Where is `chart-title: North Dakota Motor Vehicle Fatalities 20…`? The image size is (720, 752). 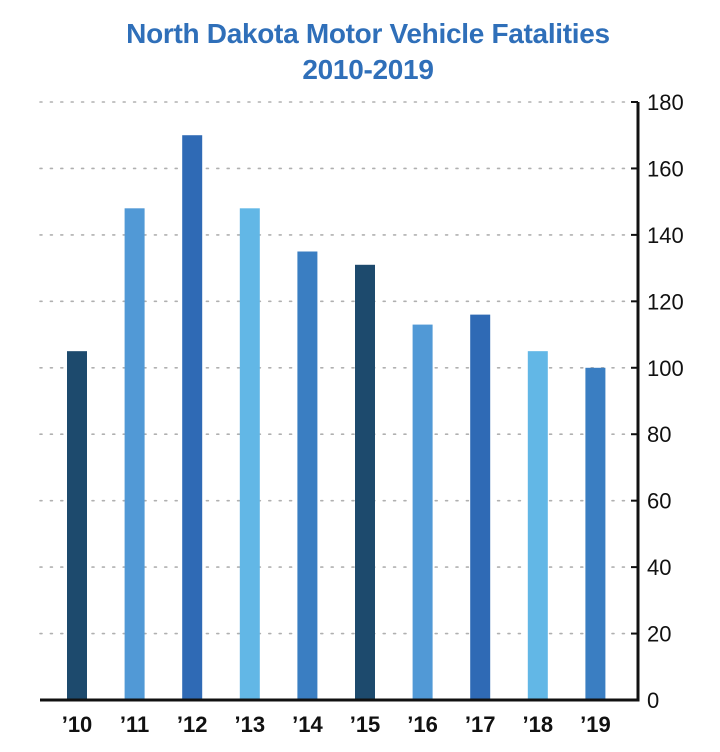
chart-title: North Dakota Motor Vehicle Fatalities 20… is located at coordinates (360, 52).